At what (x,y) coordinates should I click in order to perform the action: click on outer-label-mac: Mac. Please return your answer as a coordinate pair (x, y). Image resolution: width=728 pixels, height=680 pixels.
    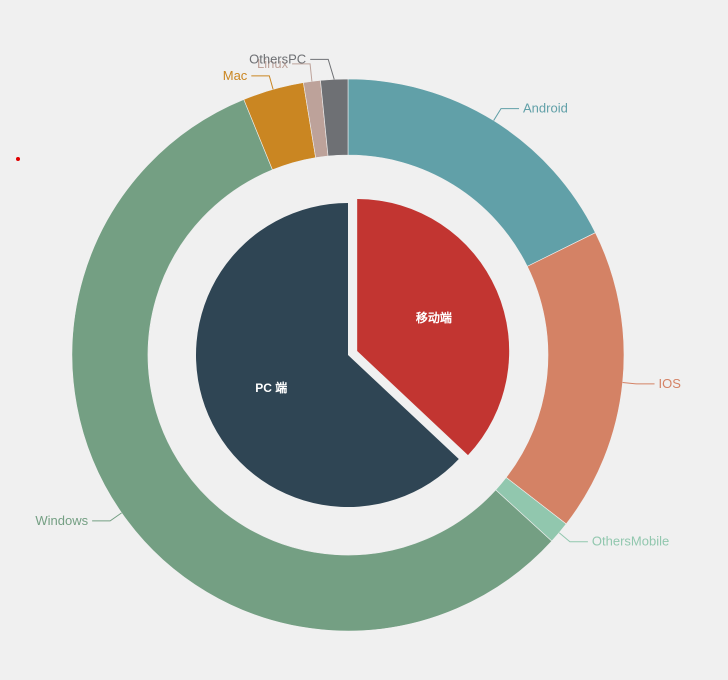
    Looking at the image, I should click on (235, 75).